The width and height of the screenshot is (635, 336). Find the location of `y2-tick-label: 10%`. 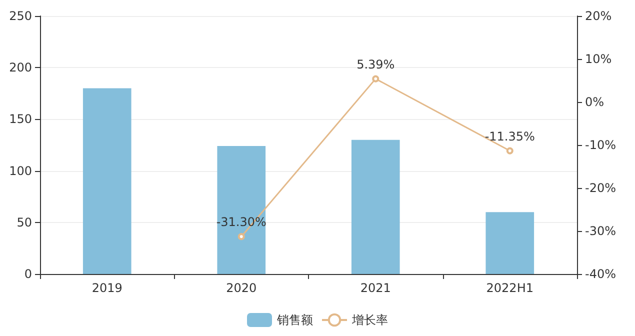

y2-tick-label: 10% is located at coordinates (598, 59).